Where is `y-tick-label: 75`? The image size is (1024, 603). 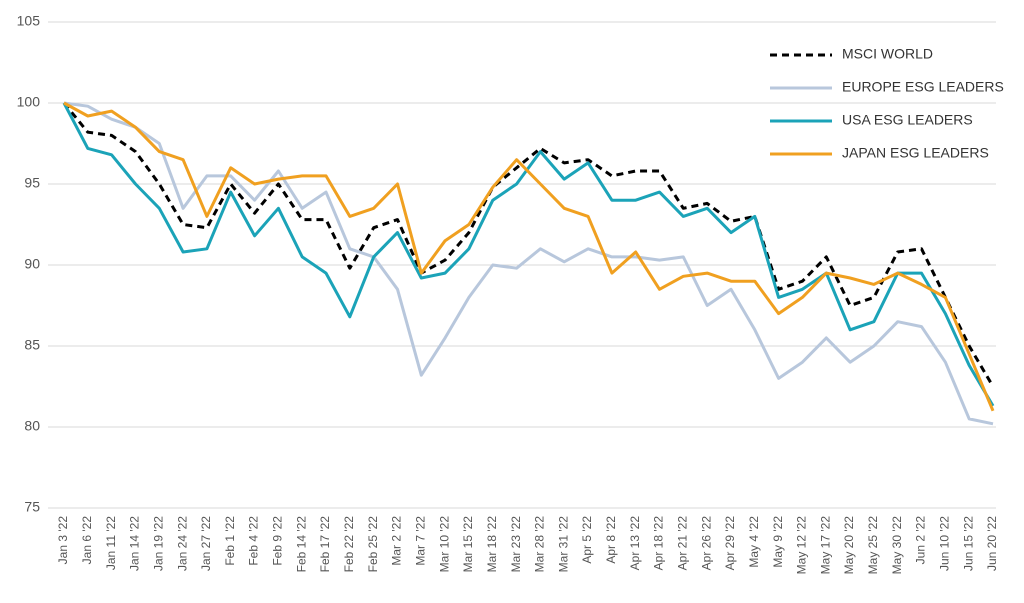
y-tick-label: 75 is located at coordinates (32, 507).